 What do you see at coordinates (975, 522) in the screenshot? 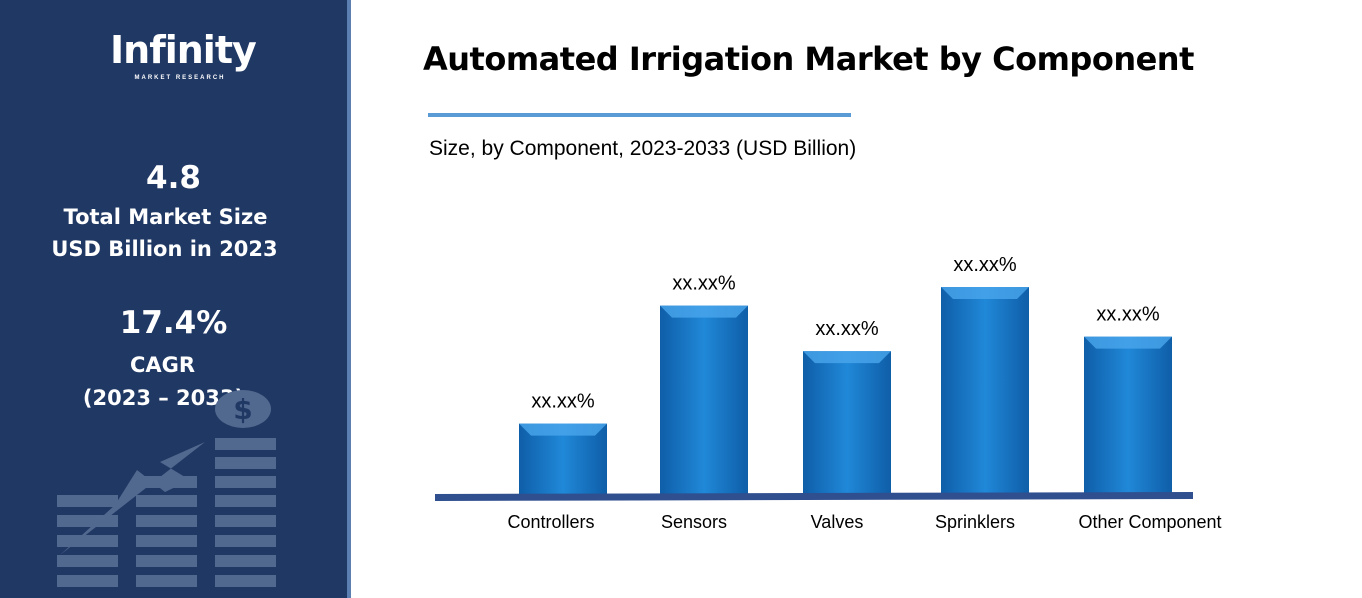
I see `category-label: Sprinklers` at bounding box center [975, 522].